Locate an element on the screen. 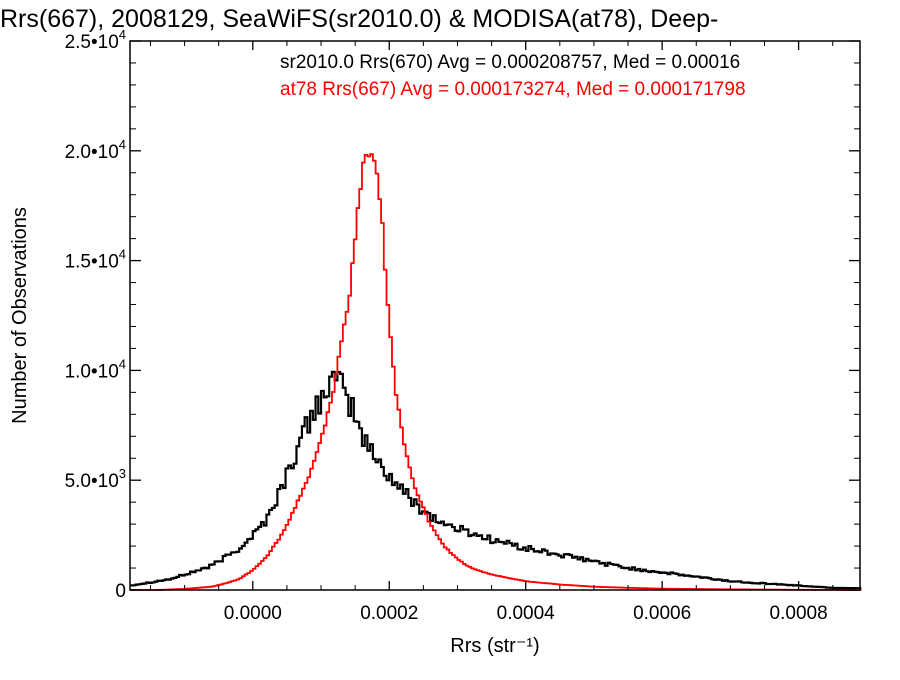 The width and height of the screenshot is (900, 680). y-tick-label: 0 is located at coordinates (120, 591).